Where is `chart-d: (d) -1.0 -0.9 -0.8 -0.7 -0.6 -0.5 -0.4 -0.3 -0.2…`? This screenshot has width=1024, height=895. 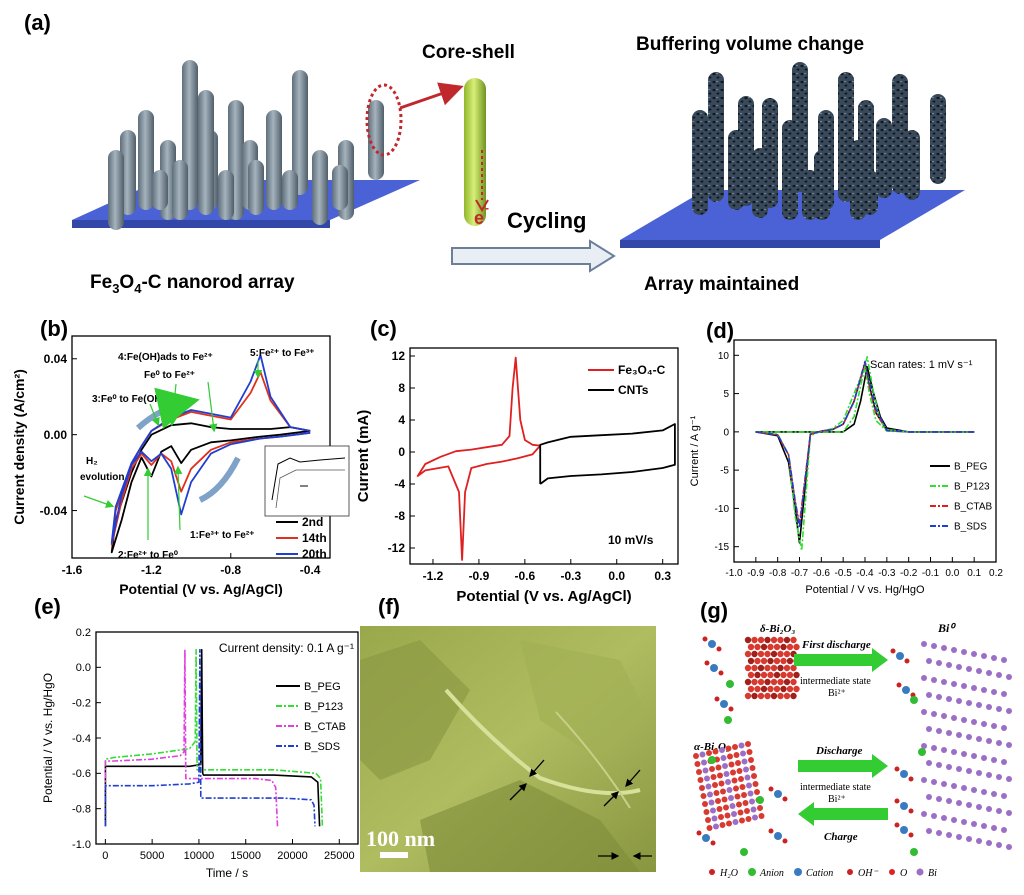 chart-d: (d) -1.0 -0.9 -0.8 -0.7 -0.6 -0.5 -0.4 -0.3 -0.2… is located at coordinates (846, 457).